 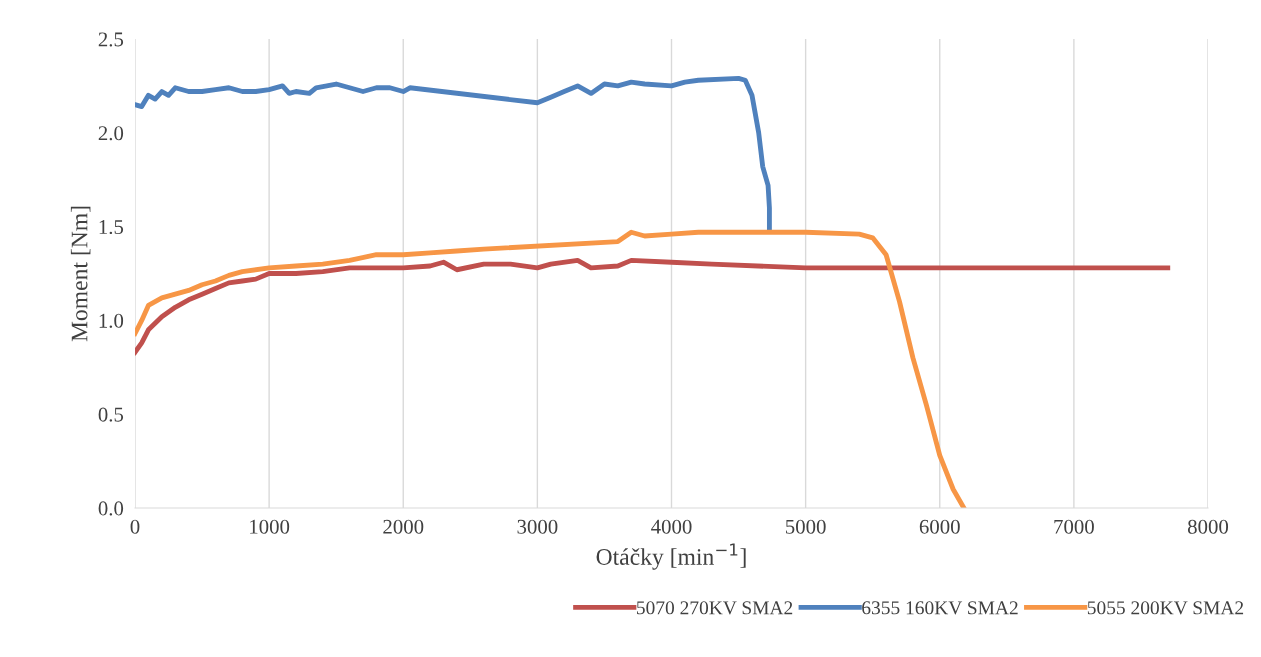 What do you see at coordinates (939, 526) in the screenshot?
I see `x-tick-label: 6000` at bounding box center [939, 526].